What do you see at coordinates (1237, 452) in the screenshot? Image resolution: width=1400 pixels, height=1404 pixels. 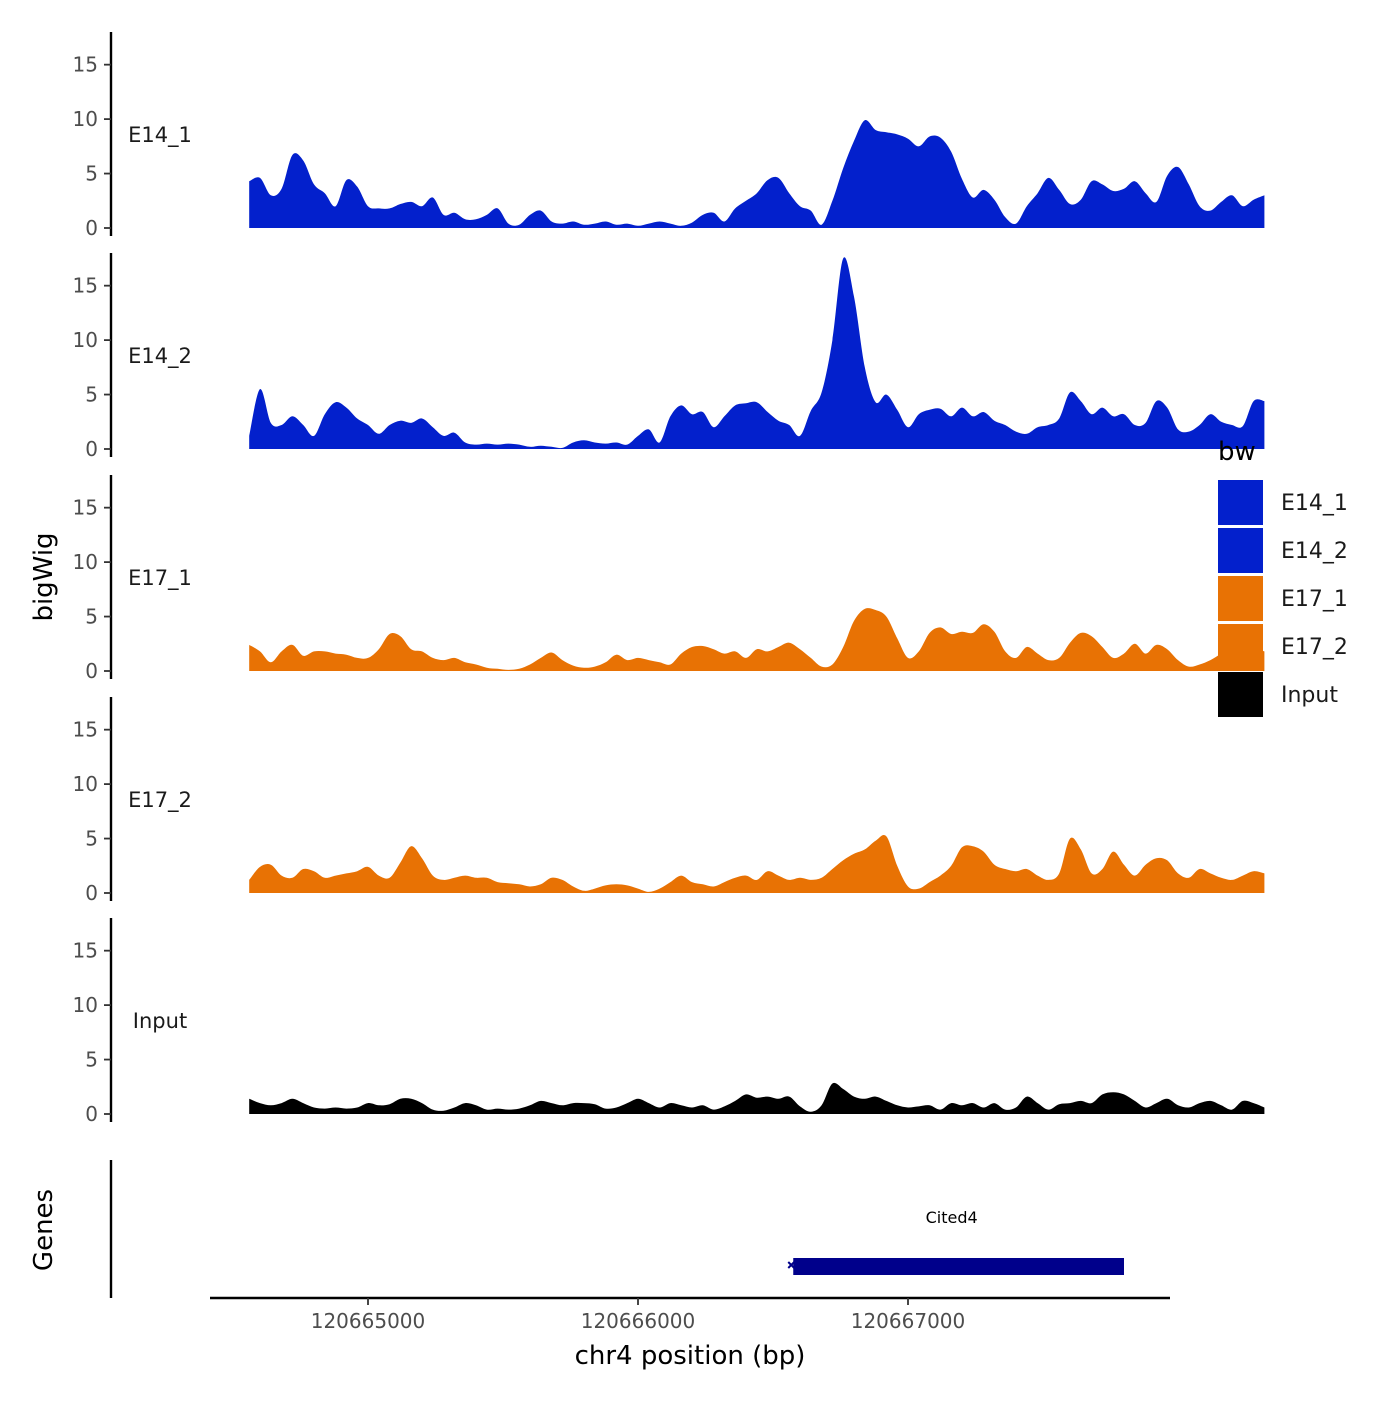 I see `legend-title: bw` at bounding box center [1237, 452].